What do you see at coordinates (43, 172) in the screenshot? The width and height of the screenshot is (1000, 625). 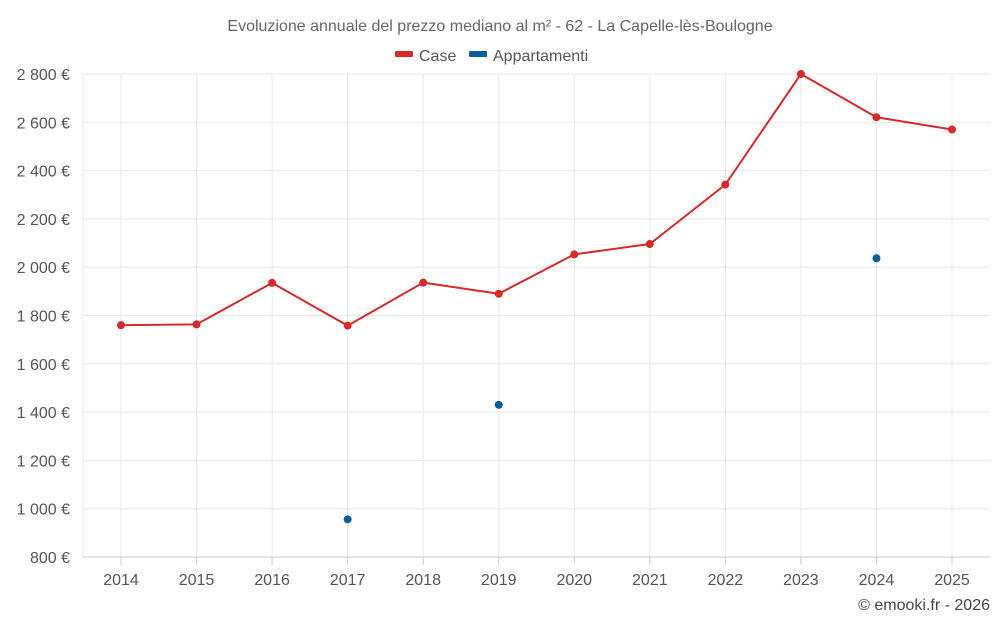 I see `y-tick-label: 2 400 €` at bounding box center [43, 172].